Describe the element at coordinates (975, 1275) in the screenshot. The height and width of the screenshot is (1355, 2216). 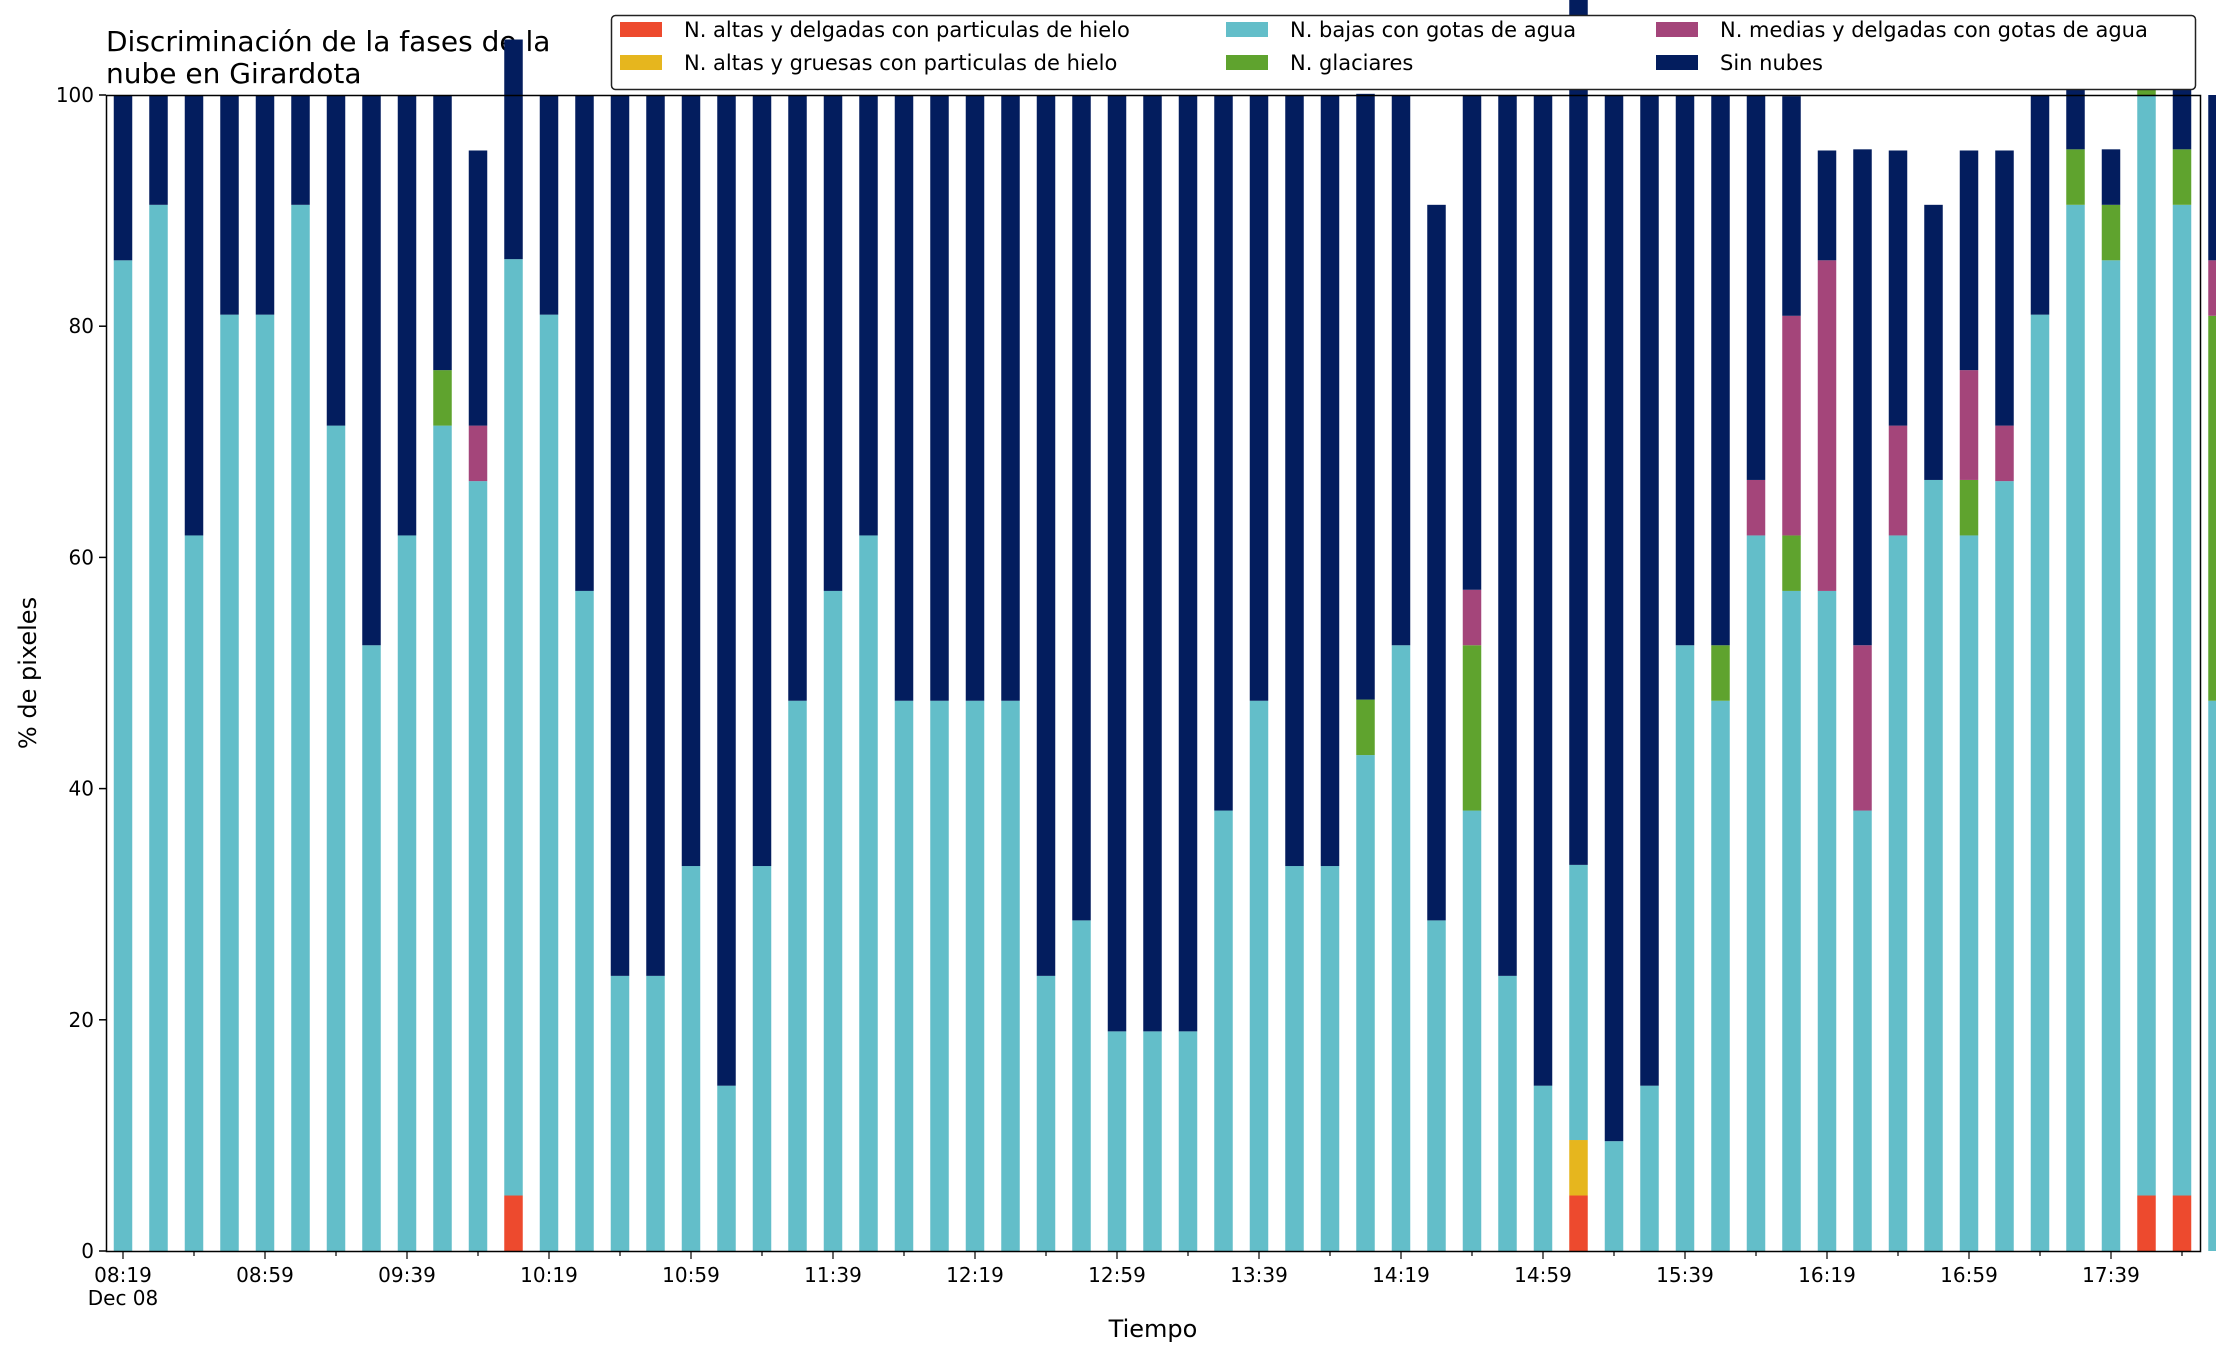
I see `x-tick-label-6: 12:19` at that location.